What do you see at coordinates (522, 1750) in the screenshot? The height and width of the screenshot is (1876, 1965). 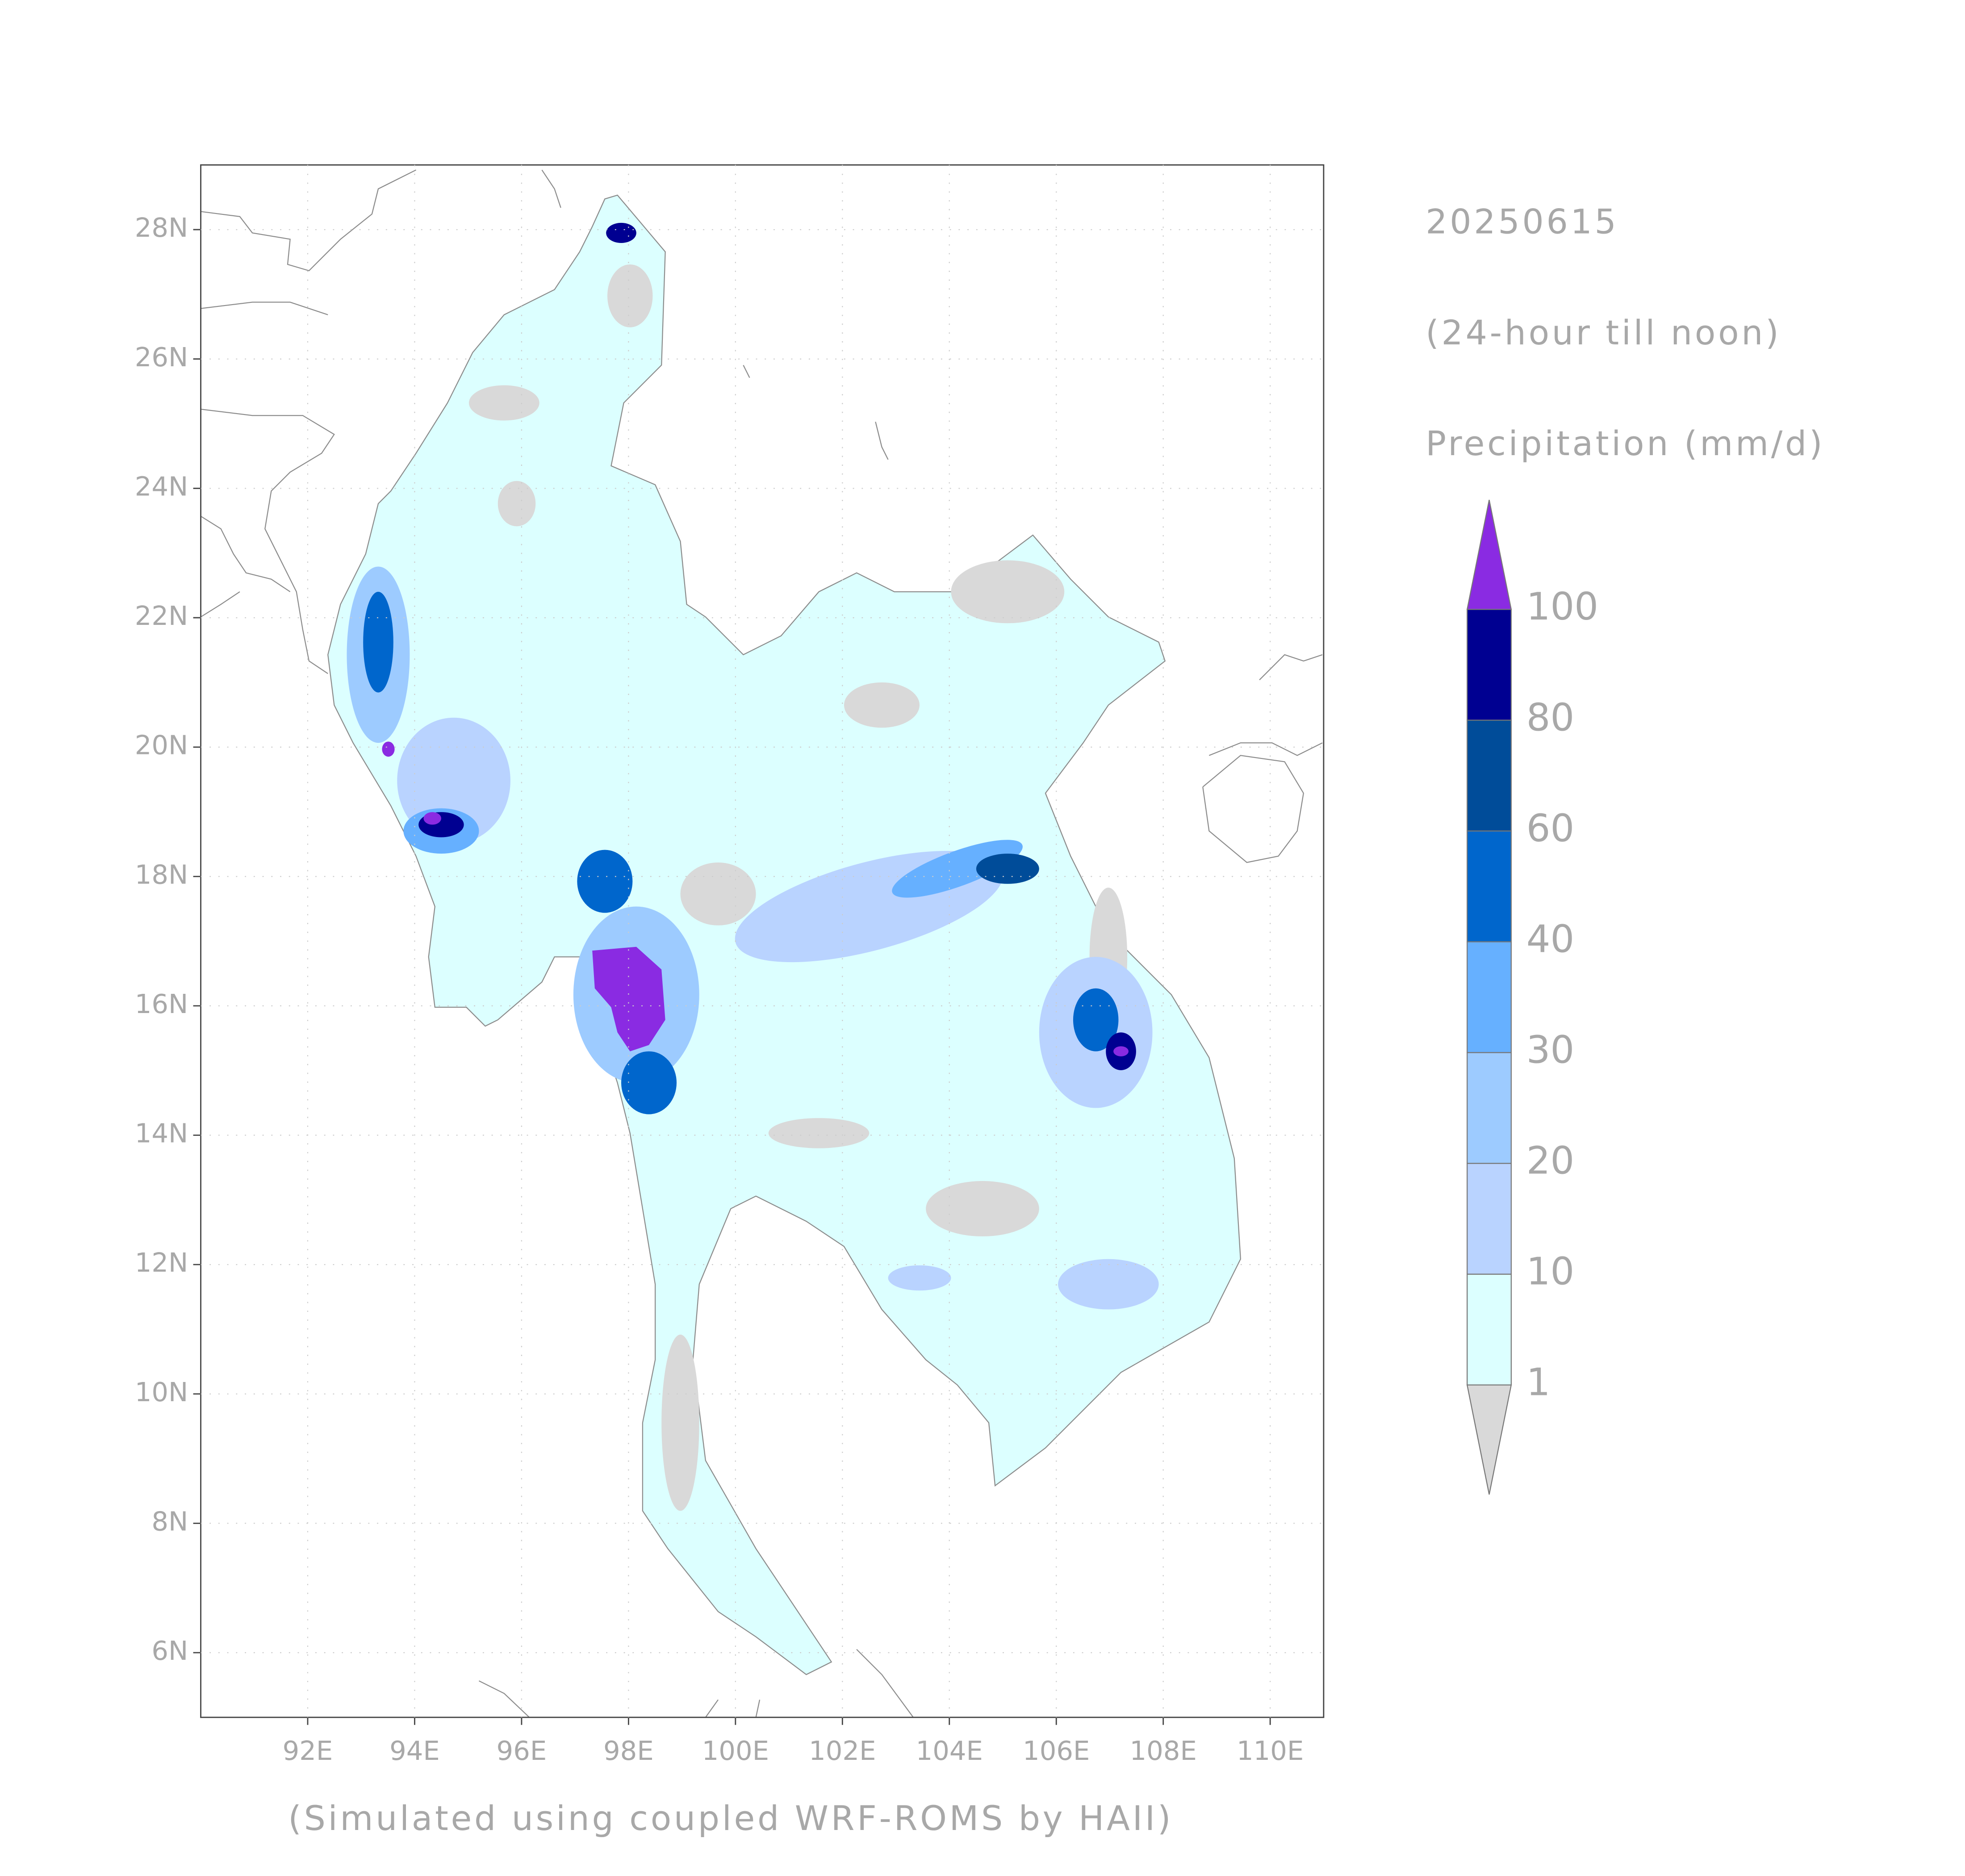 I see `x-tick-label: 96E` at bounding box center [522, 1750].